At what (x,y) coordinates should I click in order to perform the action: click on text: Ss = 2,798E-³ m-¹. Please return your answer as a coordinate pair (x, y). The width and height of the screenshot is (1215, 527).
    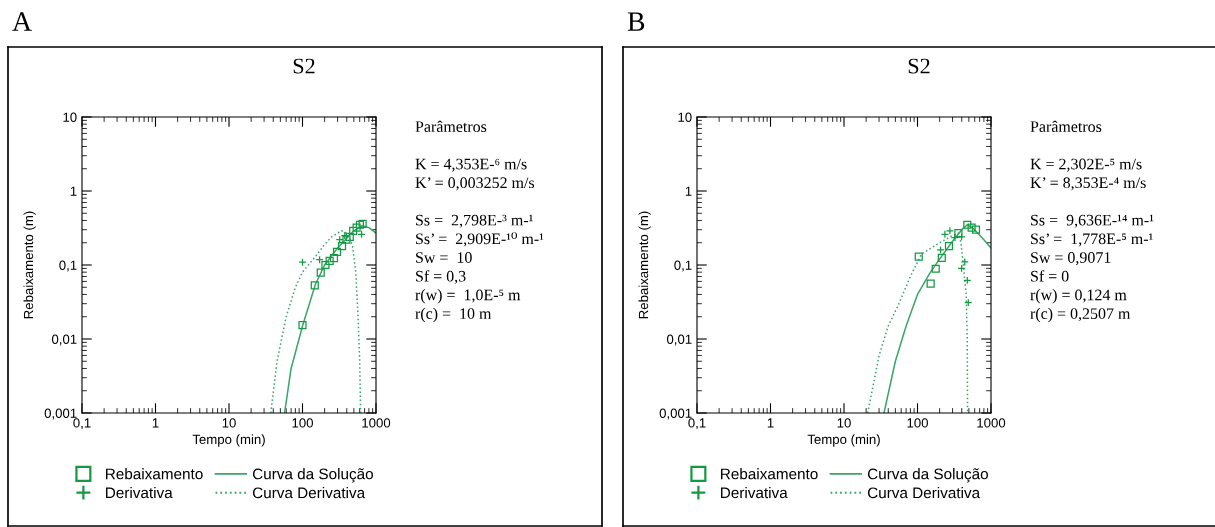
    Looking at the image, I should click on (474, 221).